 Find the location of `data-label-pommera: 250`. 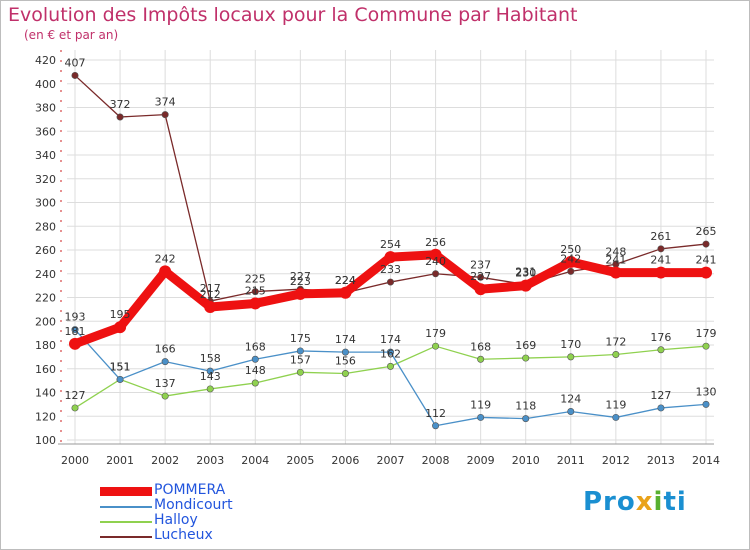

data-label-pommera: 250 is located at coordinates (570, 249).